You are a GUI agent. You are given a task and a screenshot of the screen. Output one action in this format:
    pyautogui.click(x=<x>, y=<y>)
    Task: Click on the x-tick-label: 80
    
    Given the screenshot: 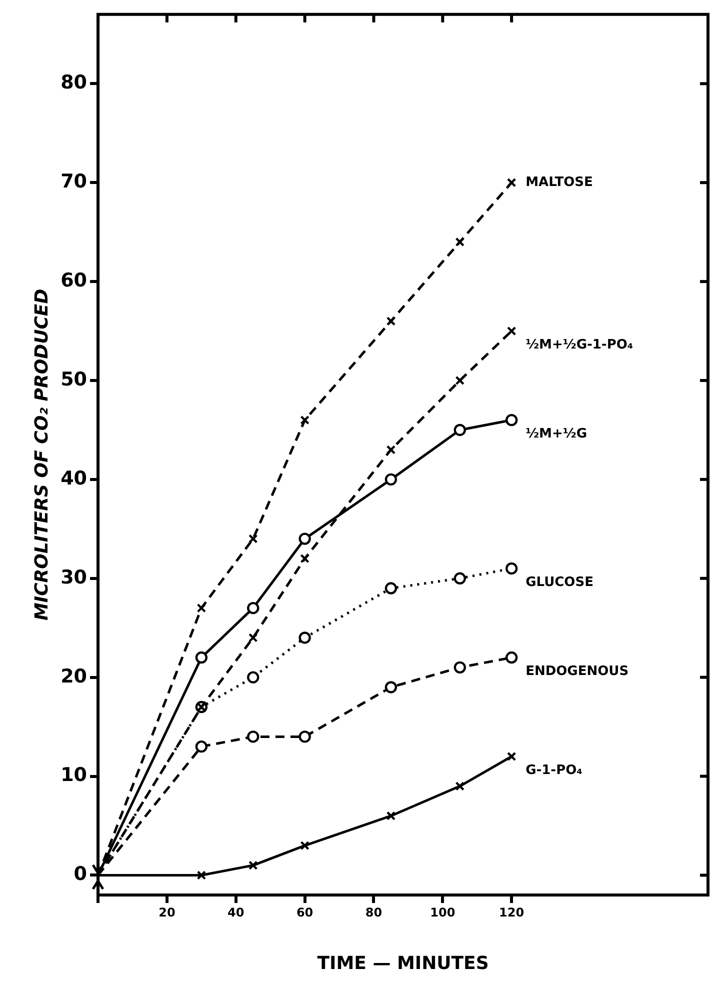 What is the action you would take?
    pyautogui.click(x=373, y=912)
    